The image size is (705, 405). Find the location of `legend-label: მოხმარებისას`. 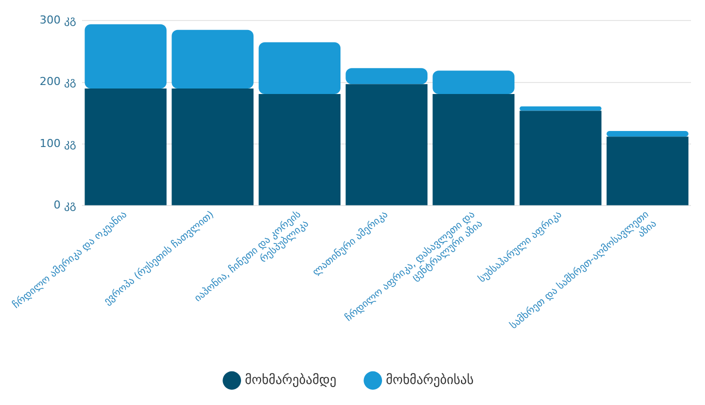

legend-label: მოხმარებისას is located at coordinates (430, 380).